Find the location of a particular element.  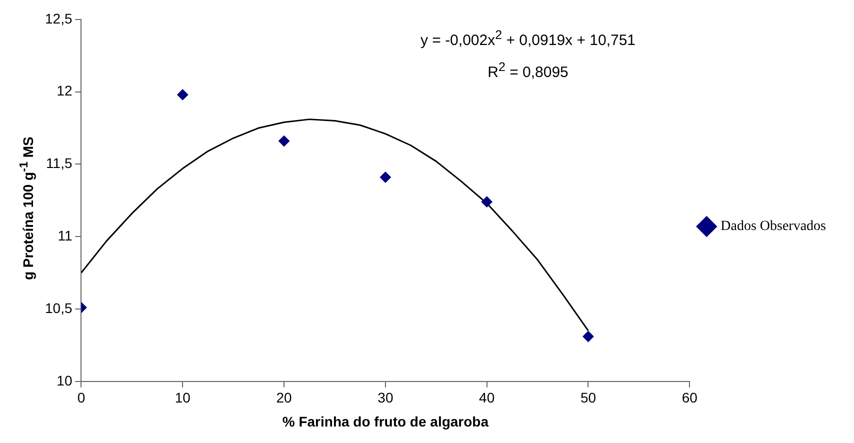

y-tick-label: 12 is located at coordinates (64, 90).